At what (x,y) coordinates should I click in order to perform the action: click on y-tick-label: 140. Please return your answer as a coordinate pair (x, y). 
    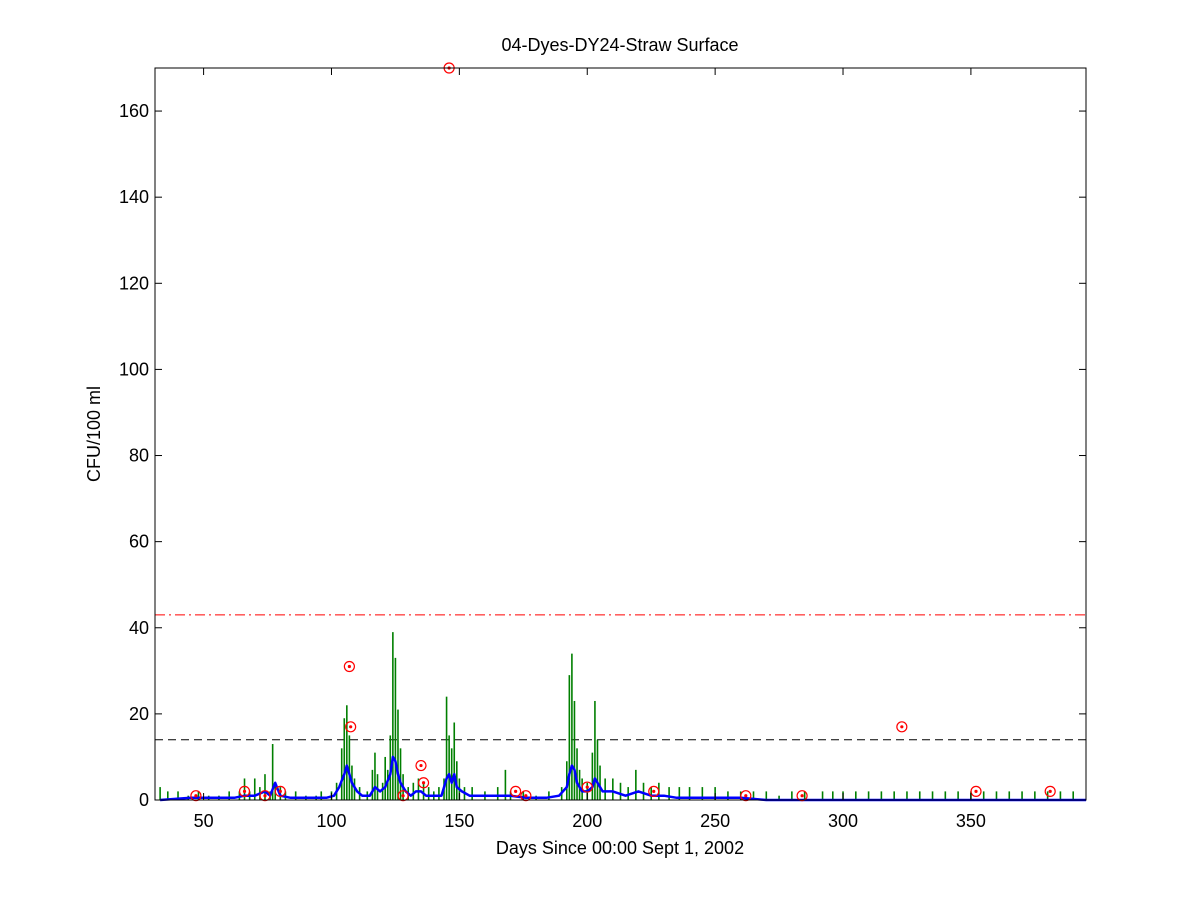
    Looking at the image, I should click on (134, 197).